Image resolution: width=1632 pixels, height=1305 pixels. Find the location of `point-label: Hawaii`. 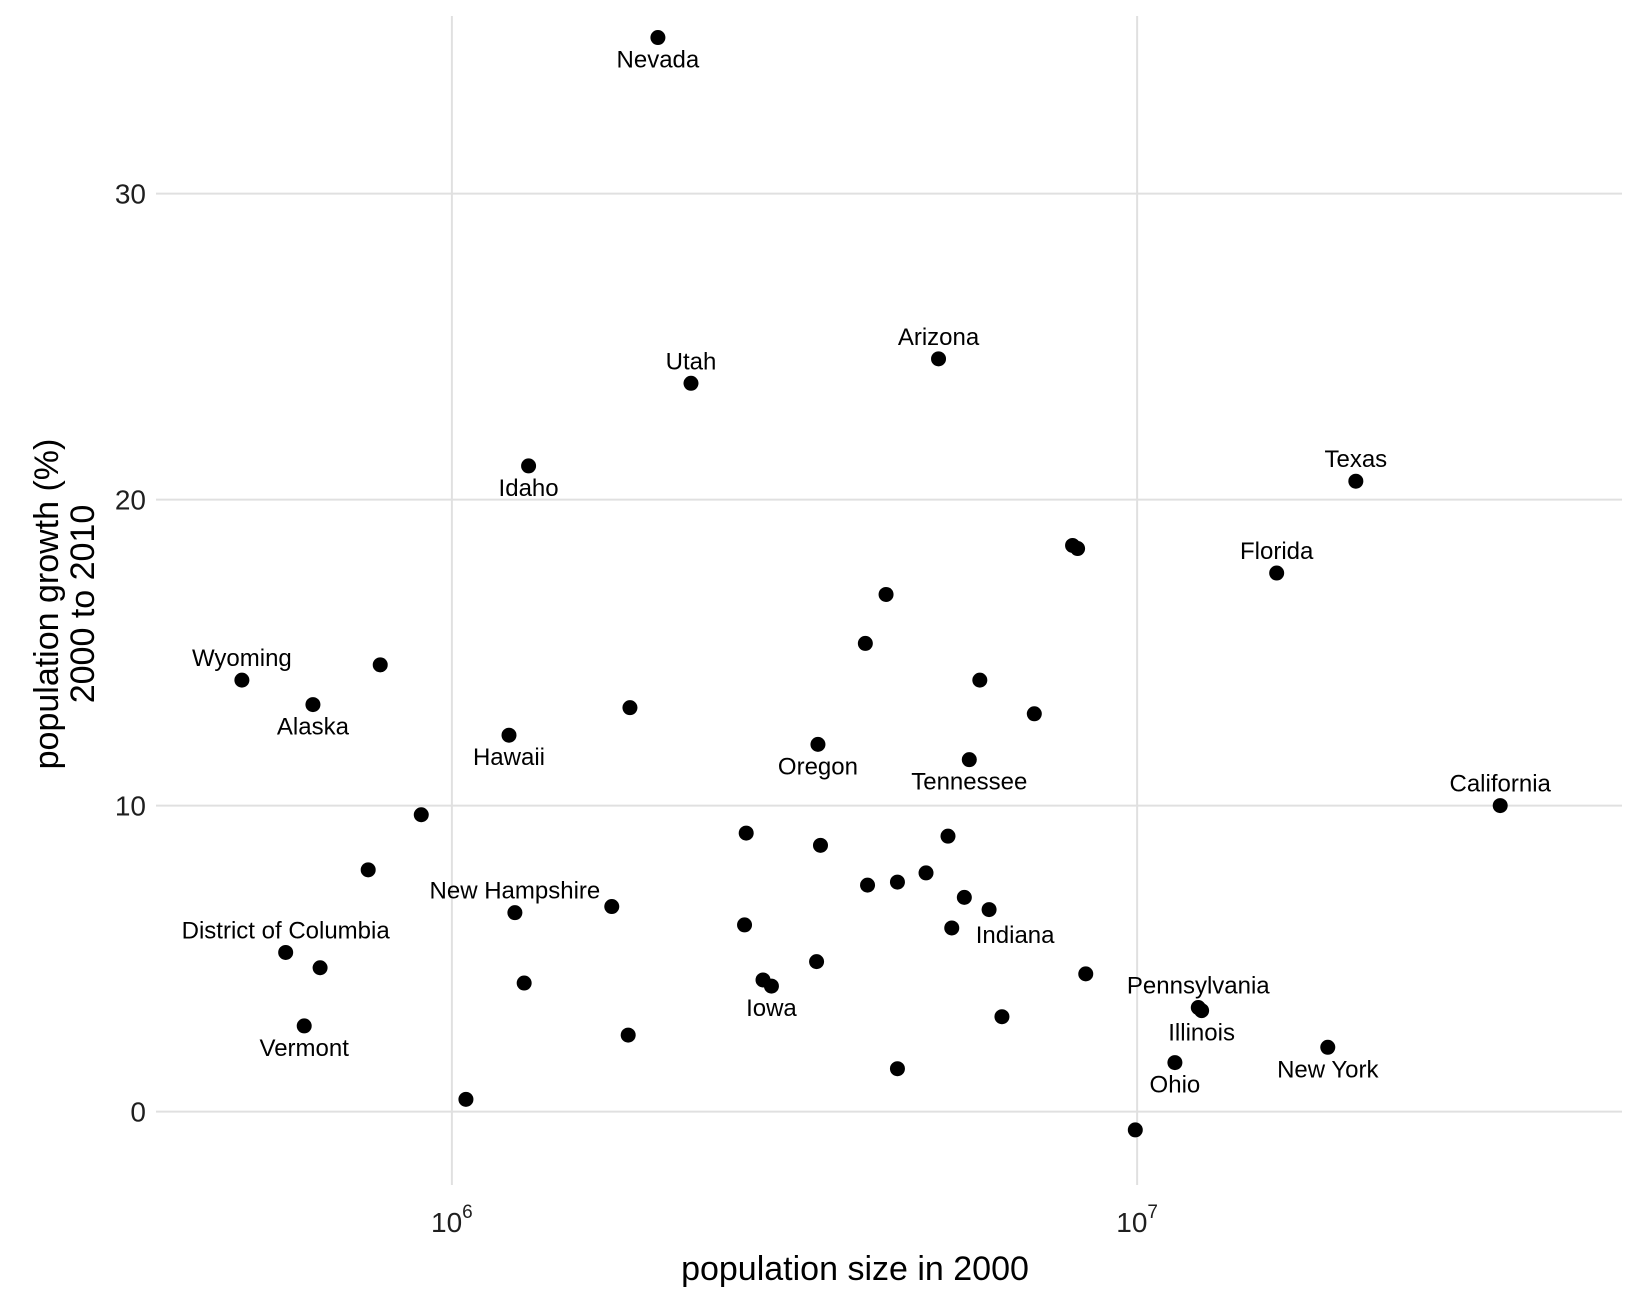

point-label: Hawaii is located at coordinates (509, 757).